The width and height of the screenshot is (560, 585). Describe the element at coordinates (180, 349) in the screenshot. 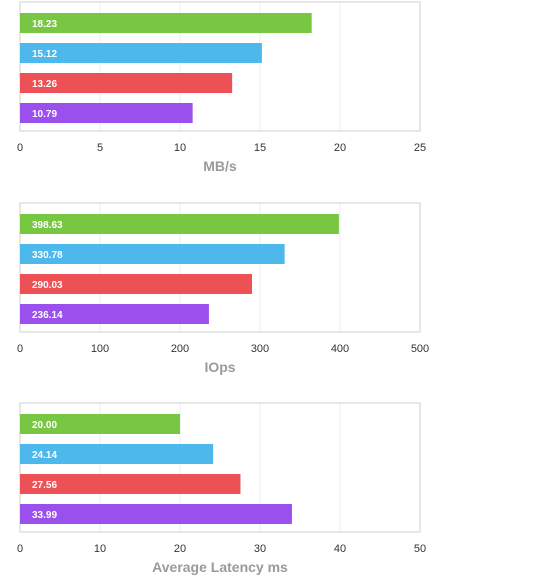

I see `x-tick-label: 200` at that location.